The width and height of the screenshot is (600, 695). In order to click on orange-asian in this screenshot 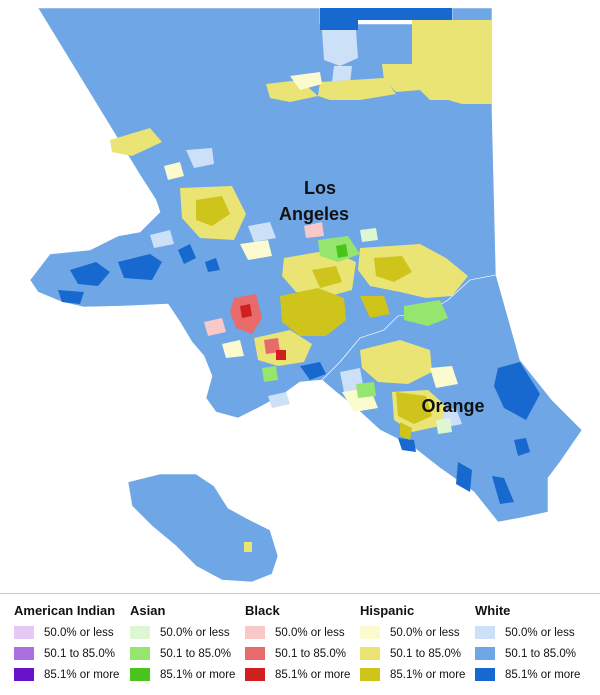, I will do `click(366, 390)`.